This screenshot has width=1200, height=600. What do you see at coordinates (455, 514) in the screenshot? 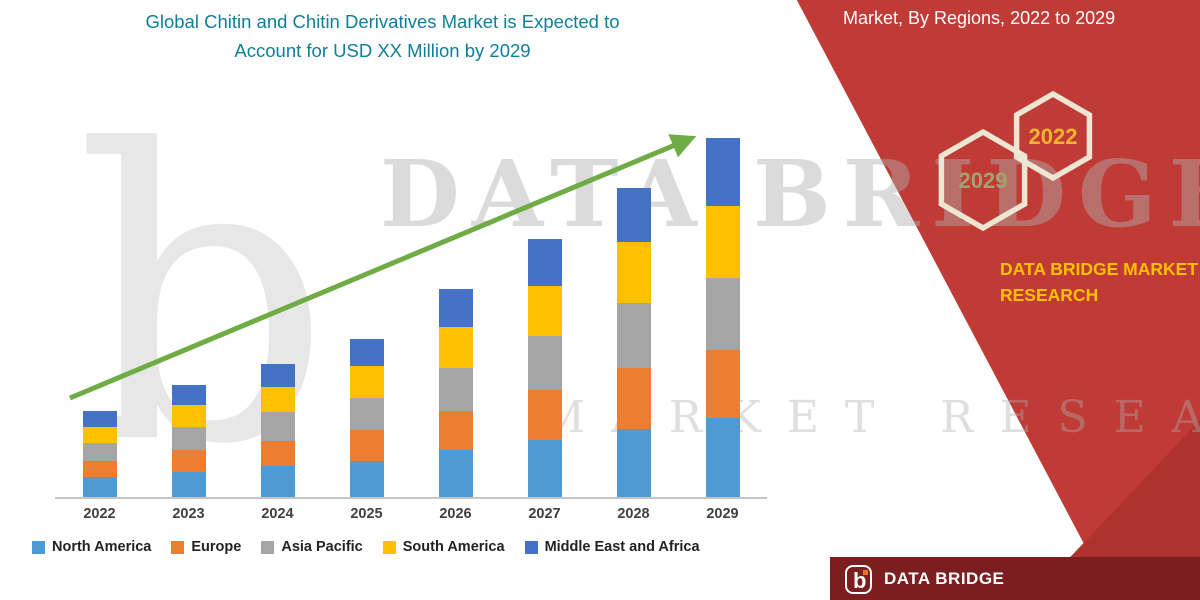
I see `x-axis-label-2026: 2026` at bounding box center [455, 514].